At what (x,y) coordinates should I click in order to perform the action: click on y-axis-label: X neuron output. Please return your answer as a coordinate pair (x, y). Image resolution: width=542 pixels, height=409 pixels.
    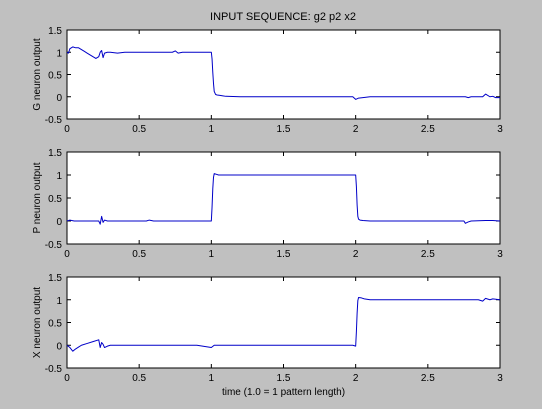
    Looking at the image, I should click on (37, 322).